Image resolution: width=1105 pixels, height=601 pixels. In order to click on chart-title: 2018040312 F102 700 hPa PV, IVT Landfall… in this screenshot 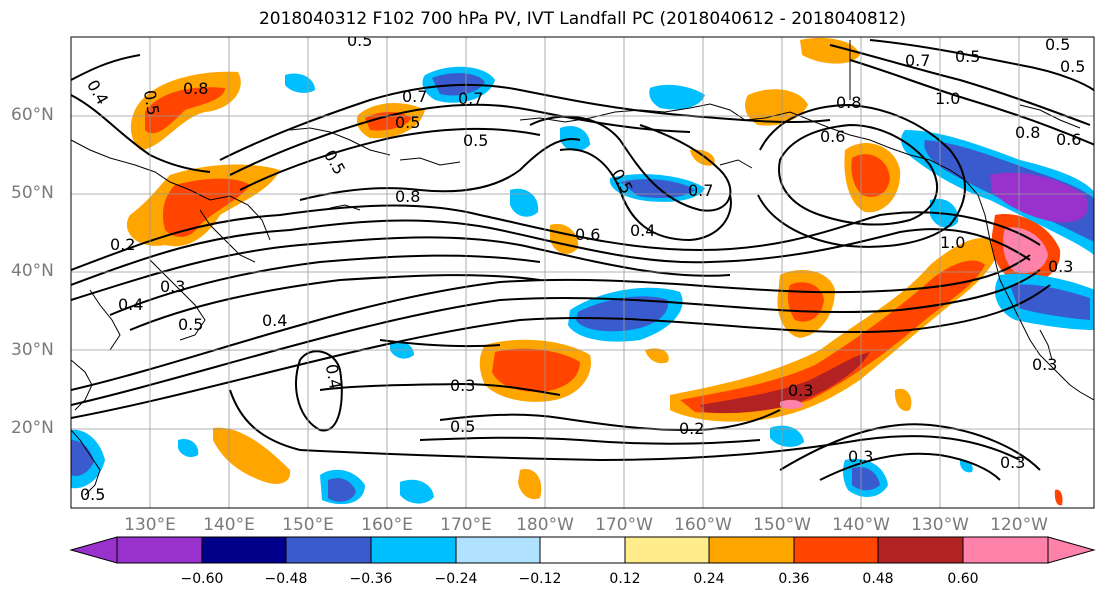, I will do `click(582, 19)`.